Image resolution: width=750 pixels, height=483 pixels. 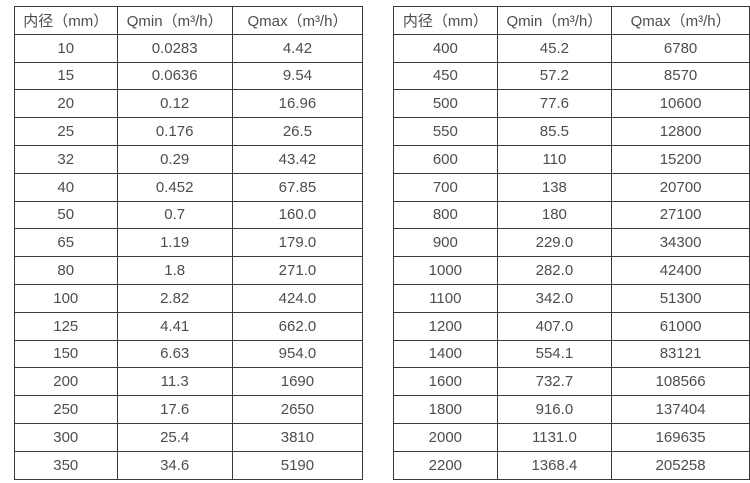 I want to click on table-row: 1400 554.1 83121, so click(x=571, y=354).